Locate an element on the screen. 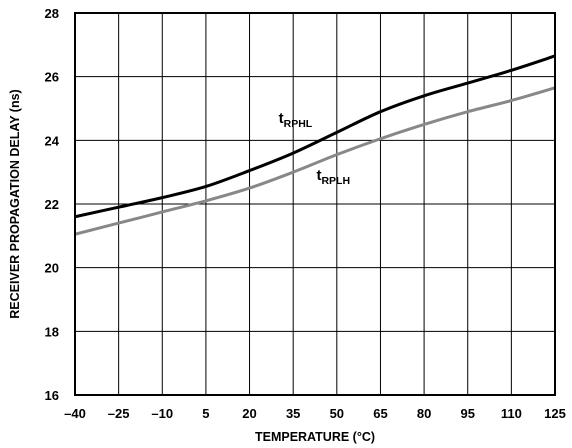 Image resolution: width=572 pixels, height=448 pixels. y-tick-labels: 16 18 20 22 24 26 28 is located at coordinates (52, 204).